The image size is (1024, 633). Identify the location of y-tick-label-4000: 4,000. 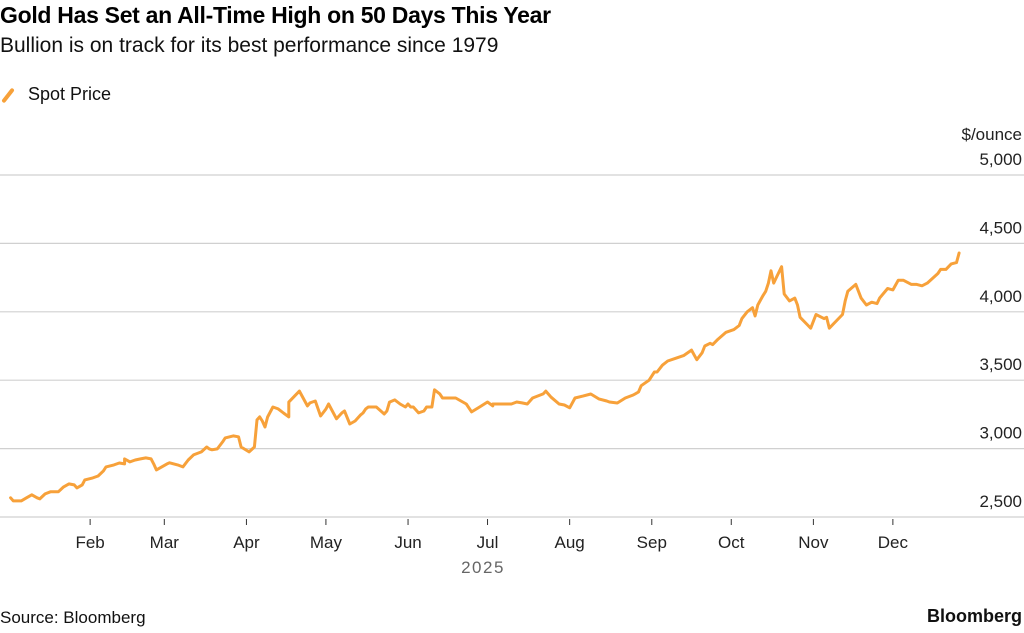
(1000, 296).